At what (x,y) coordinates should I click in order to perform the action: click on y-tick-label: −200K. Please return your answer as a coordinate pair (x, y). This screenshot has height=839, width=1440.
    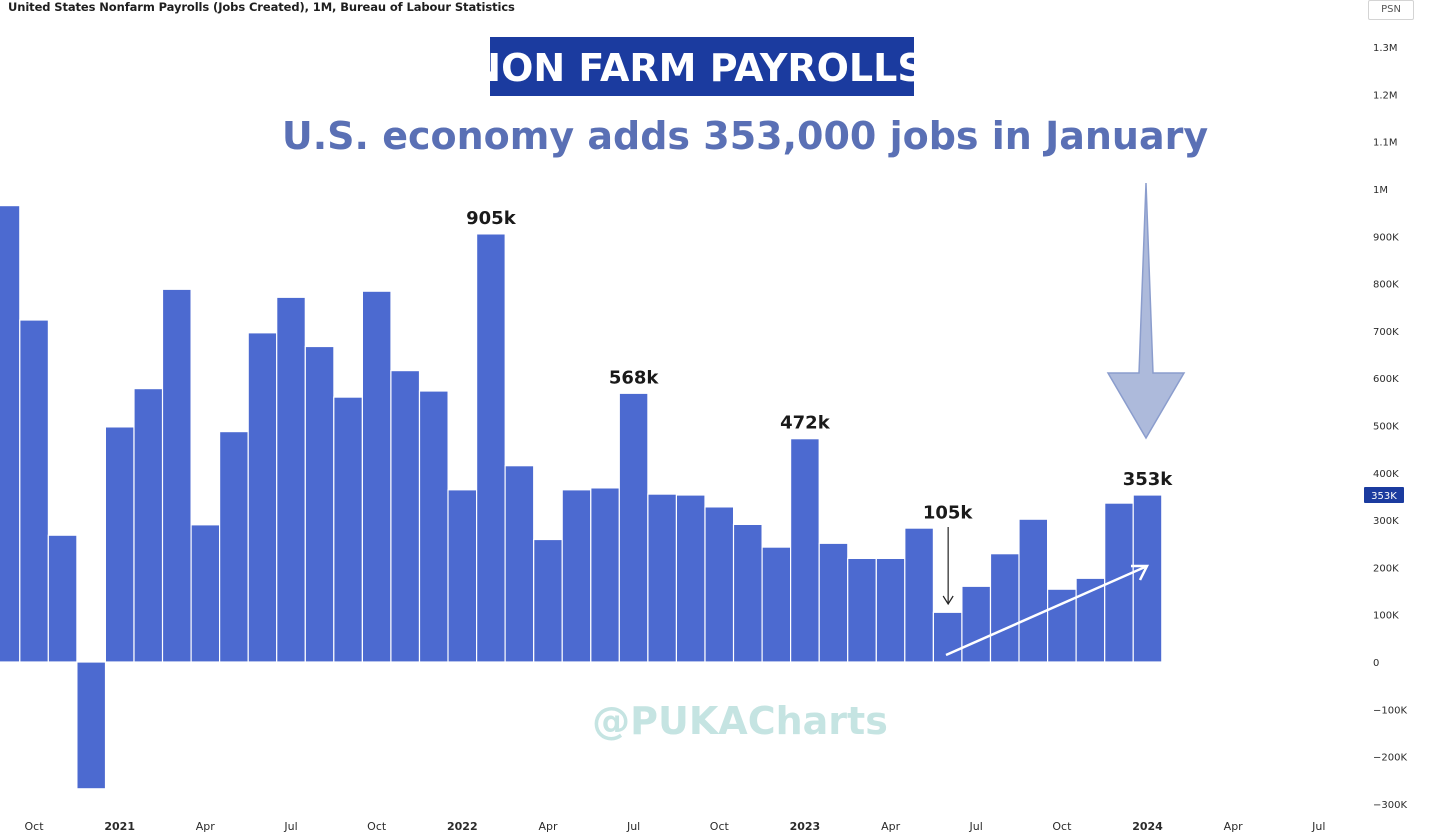
    Looking at the image, I should click on (1390, 758).